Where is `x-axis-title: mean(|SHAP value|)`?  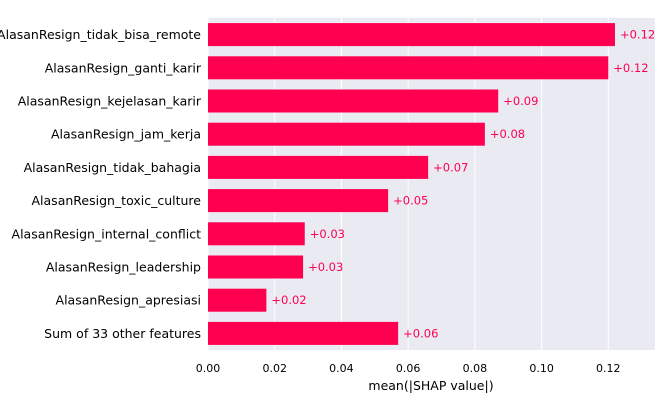 x-axis-title: mean(|SHAP value|) is located at coordinates (430, 385).